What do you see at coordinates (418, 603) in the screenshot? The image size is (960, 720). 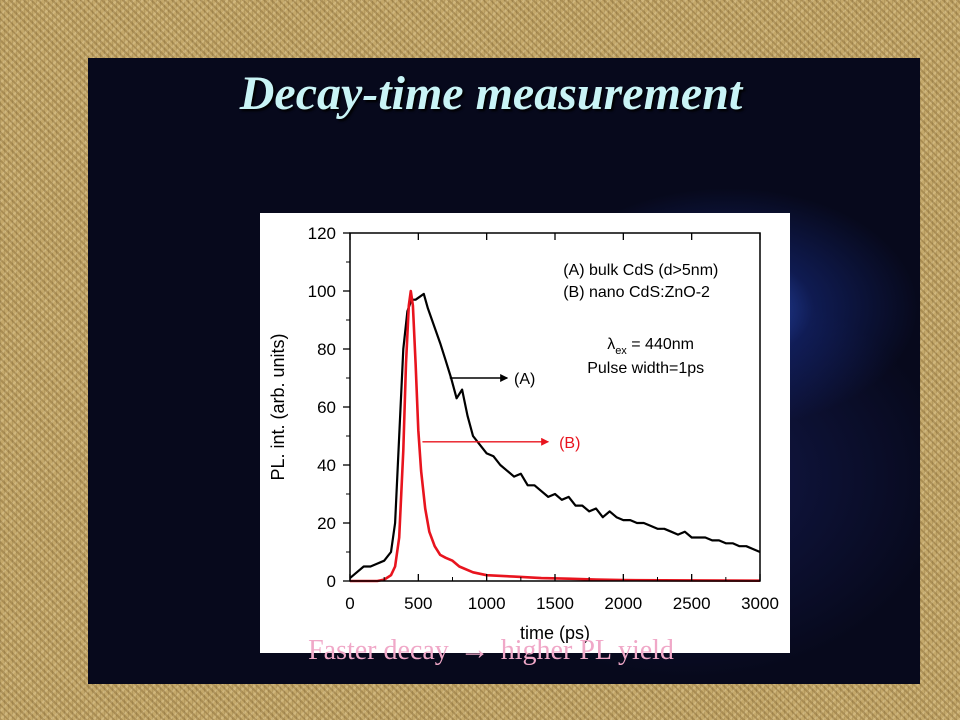 I see `x-tick-label: 500` at bounding box center [418, 603].